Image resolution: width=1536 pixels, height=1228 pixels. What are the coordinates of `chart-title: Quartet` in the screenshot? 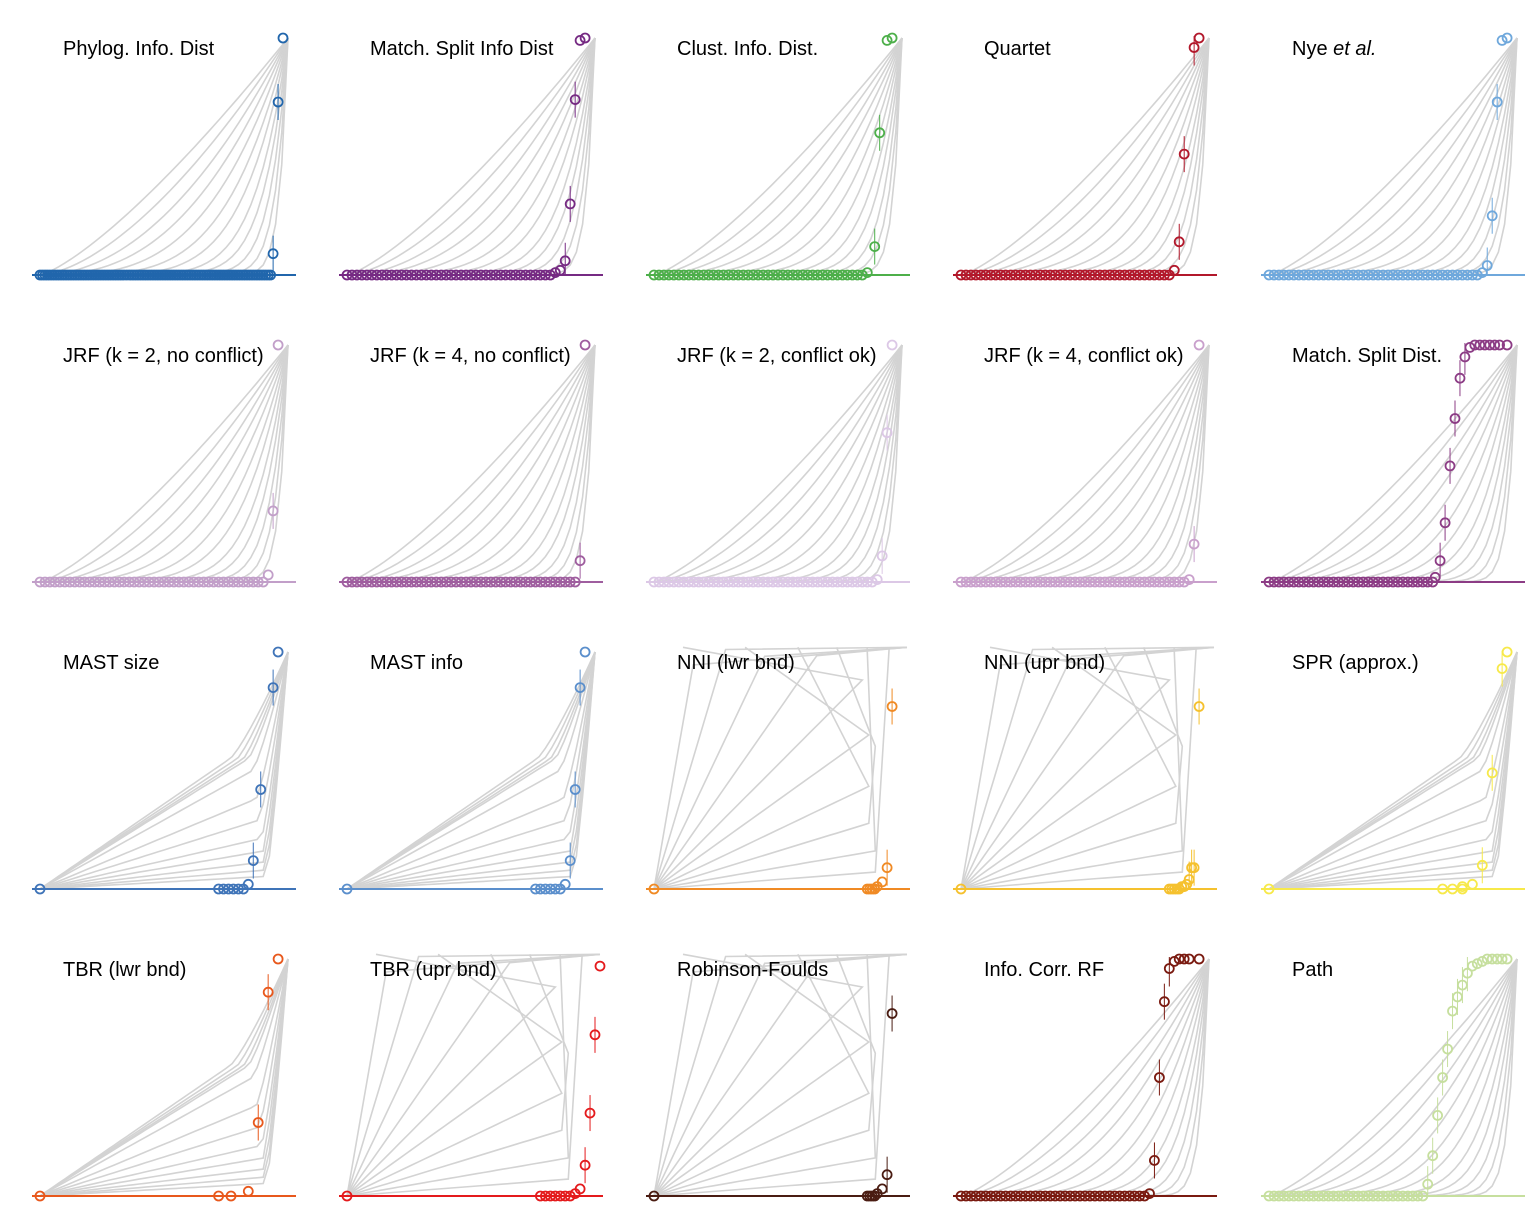 It's located at (1017, 49).